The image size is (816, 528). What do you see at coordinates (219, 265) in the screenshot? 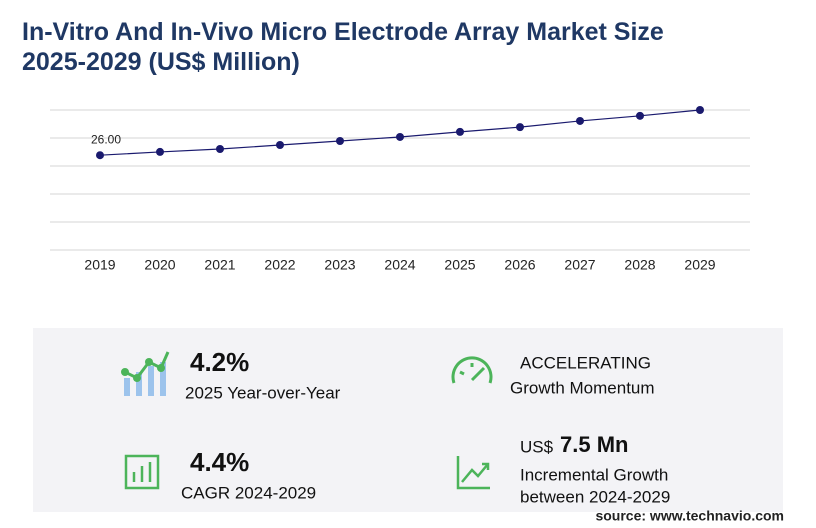
I see `x-tick-label: 2021` at bounding box center [219, 265].